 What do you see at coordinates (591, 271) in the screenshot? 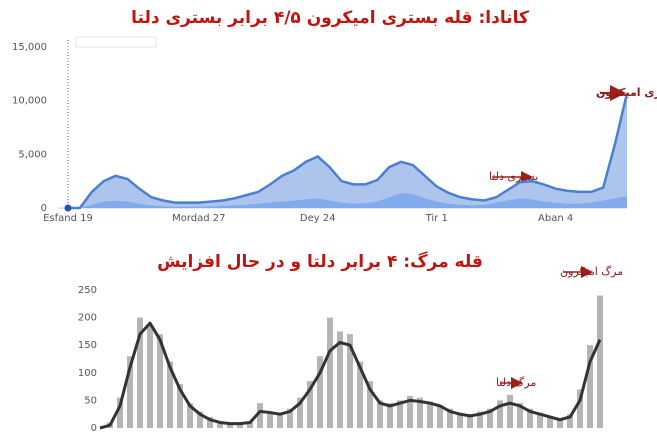
I see `annotation: مرگ امیکرون` at bounding box center [591, 271].